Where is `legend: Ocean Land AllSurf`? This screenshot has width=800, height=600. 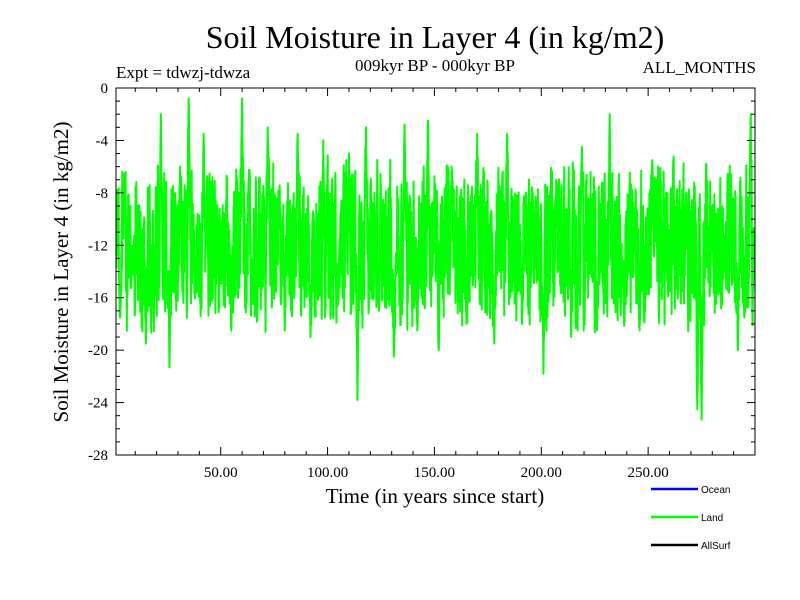 legend: Ocean Land AllSurf is located at coordinates (691, 518).